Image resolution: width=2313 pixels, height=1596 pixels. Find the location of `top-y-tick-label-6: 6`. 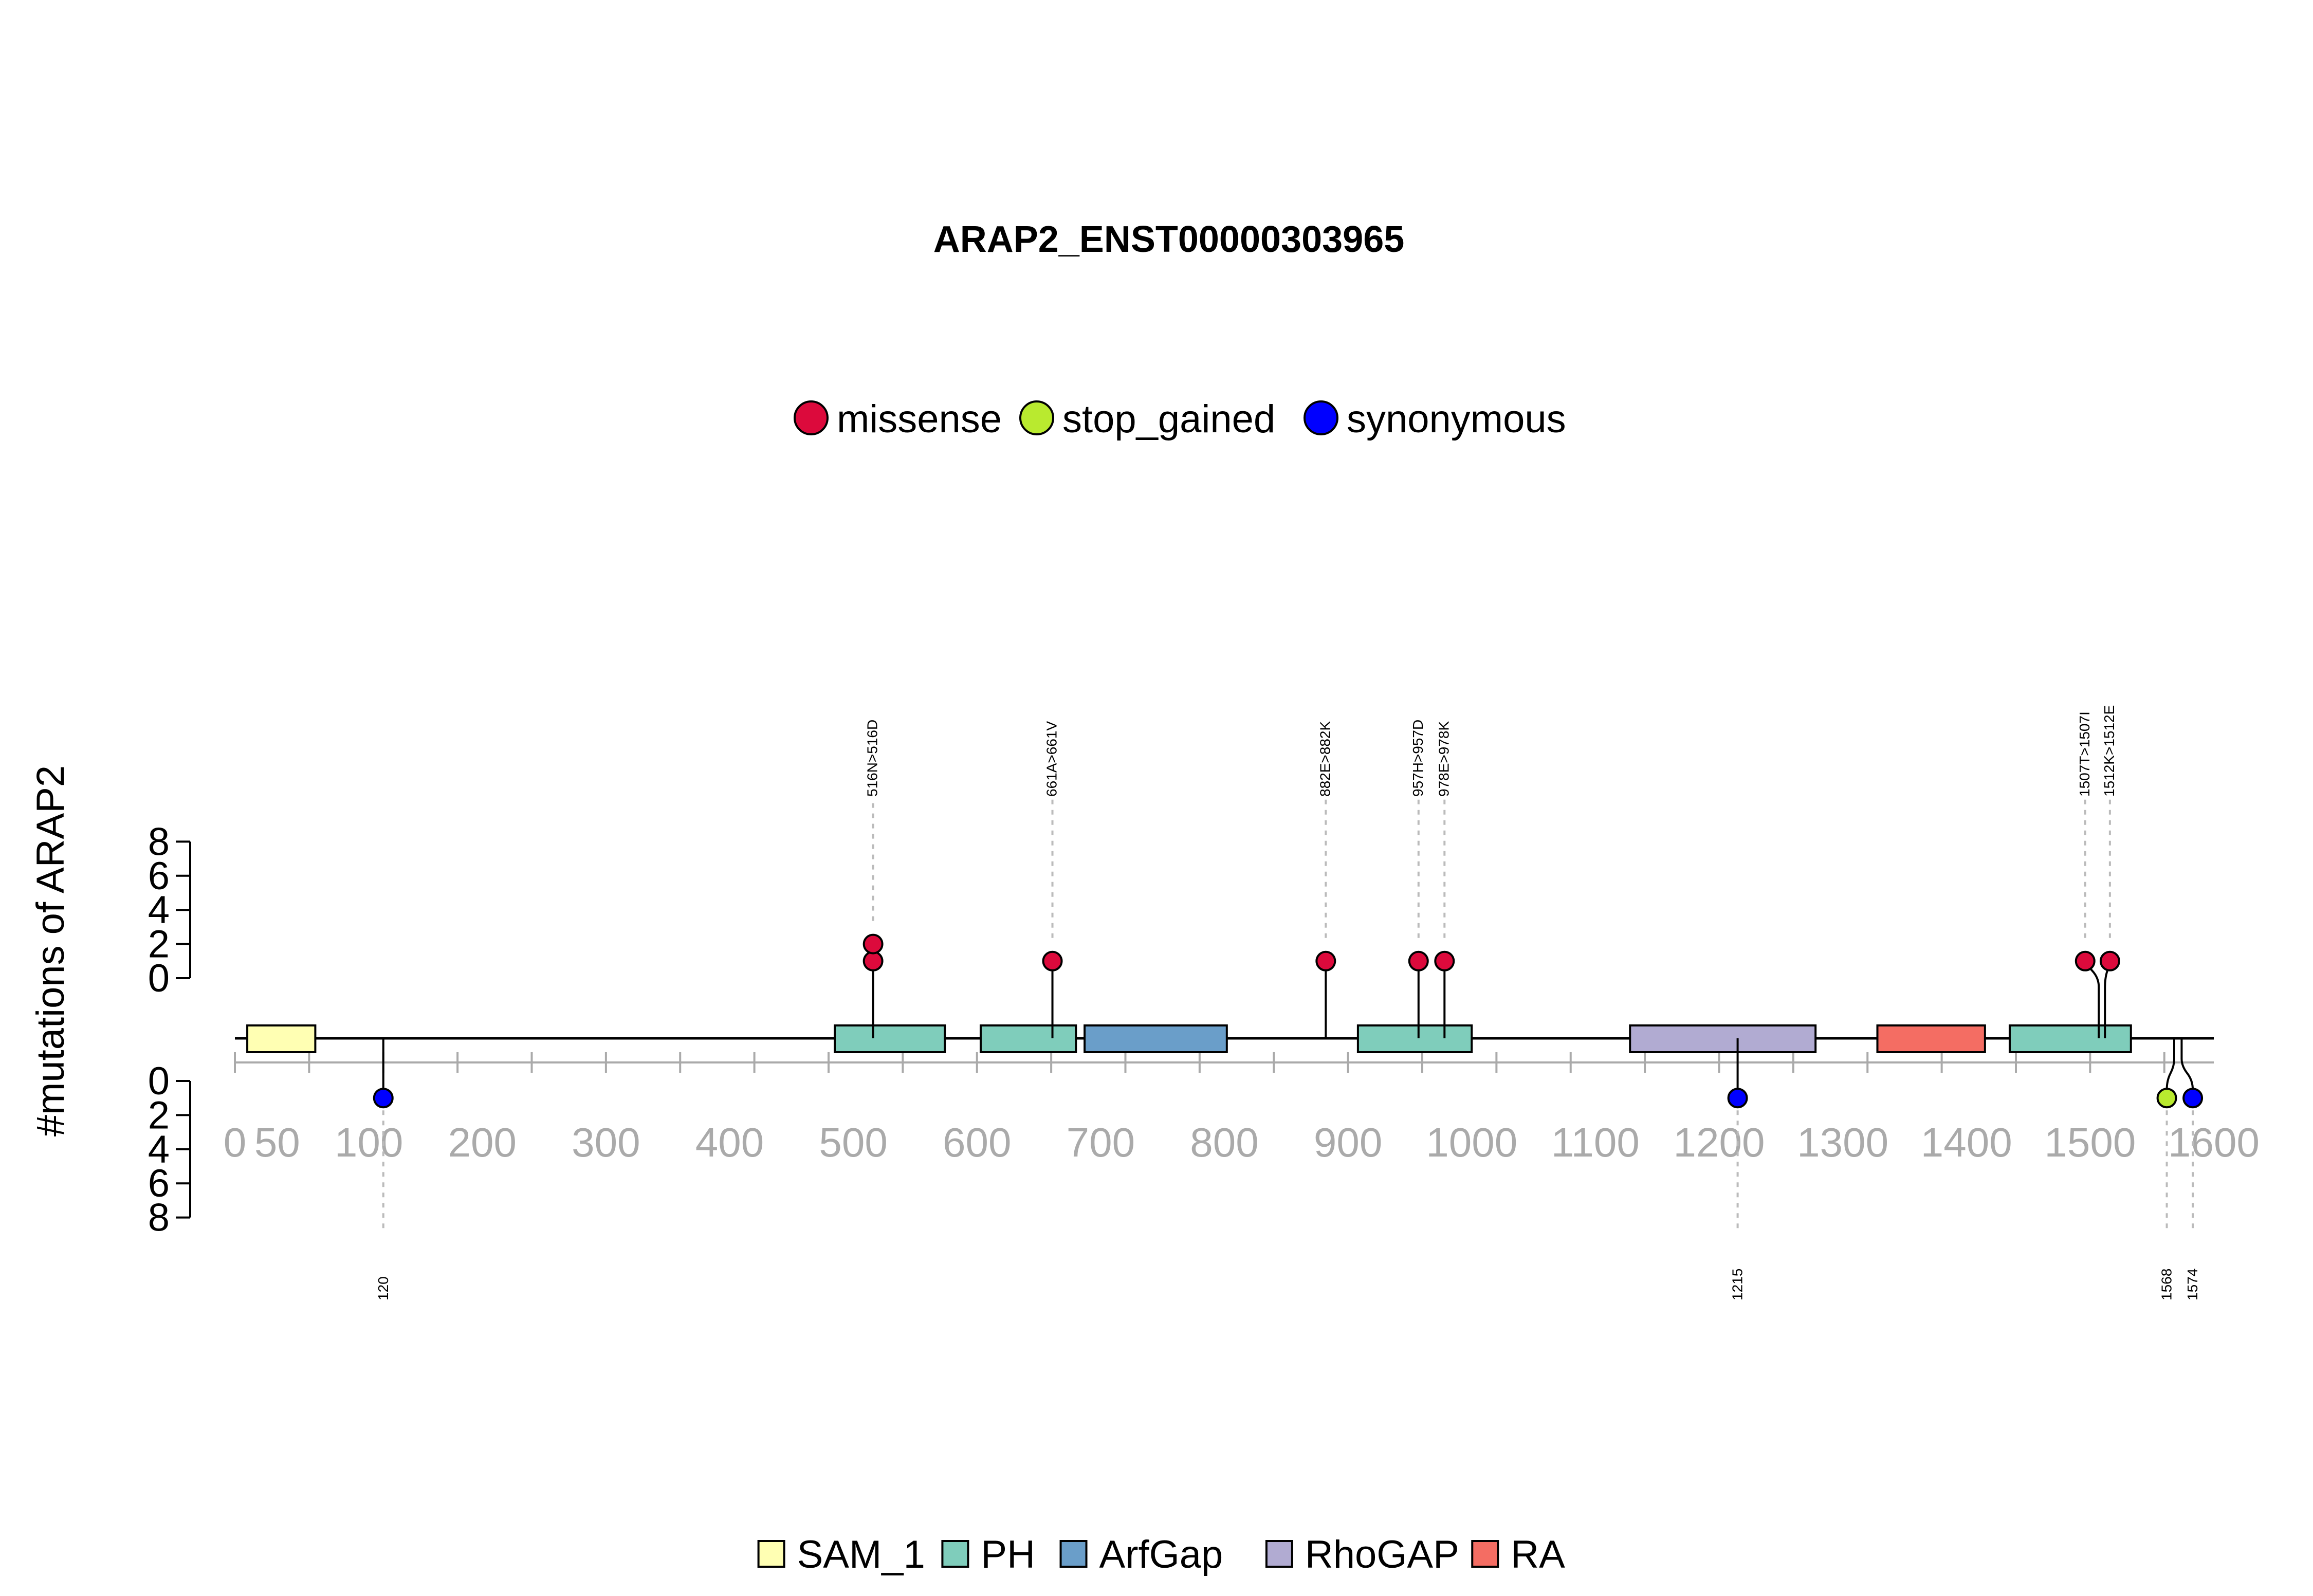

top-y-tick-label-6: 6 is located at coordinates (159, 876).